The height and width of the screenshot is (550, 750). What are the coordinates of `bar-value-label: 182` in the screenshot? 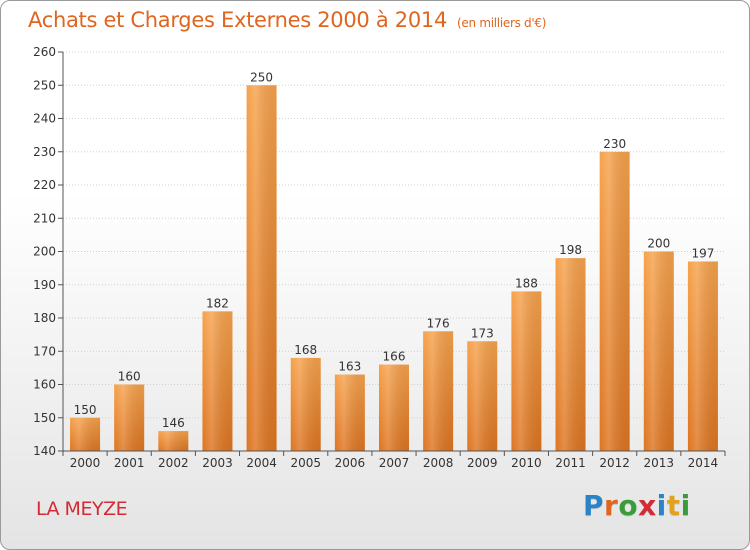 It's located at (217, 303).